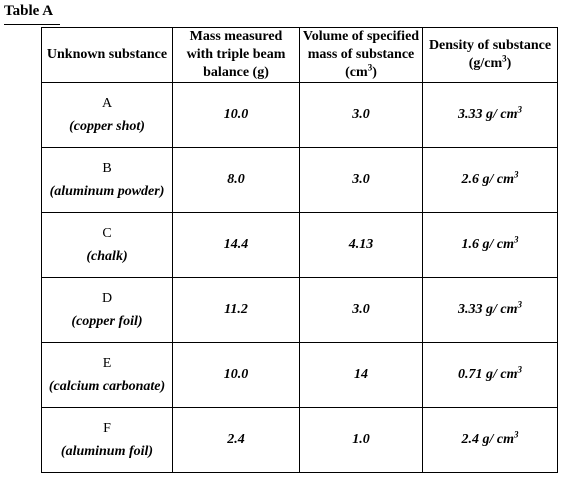 This screenshot has height=490, width=567. I want to click on volume-cell: 1.0, so click(361, 440).